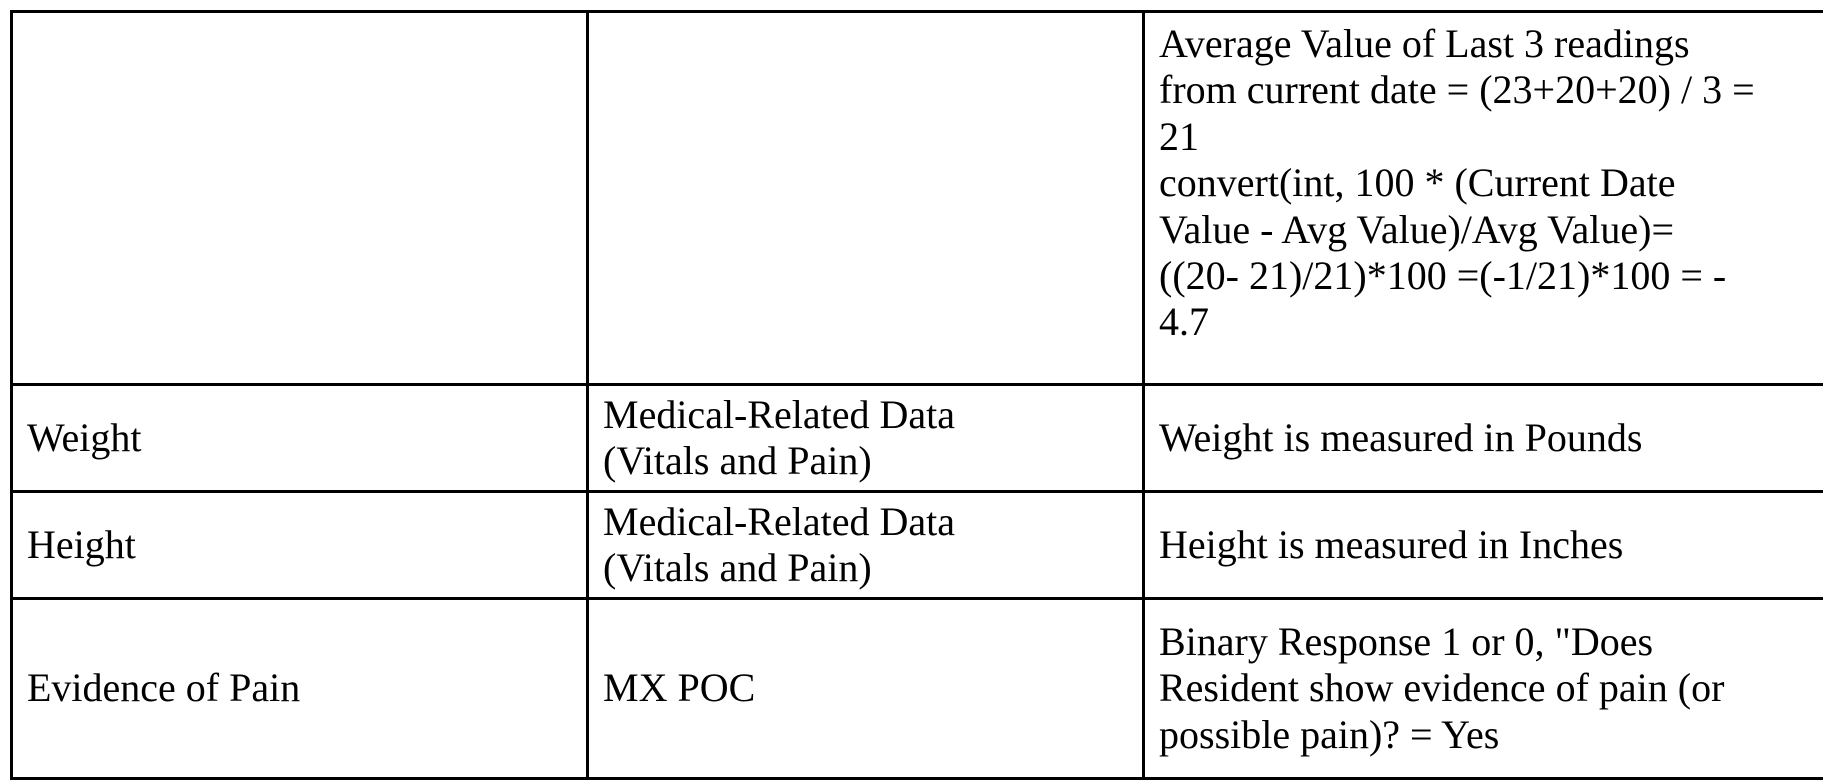  What do you see at coordinates (300, 438) in the screenshot?
I see `cell-element-name: Weight` at bounding box center [300, 438].